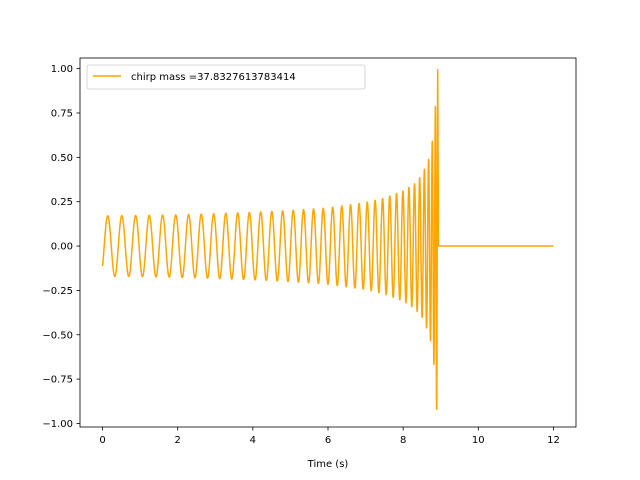  What do you see at coordinates (328, 440) in the screenshot?
I see `x-tick-label: 6` at bounding box center [328, 440].